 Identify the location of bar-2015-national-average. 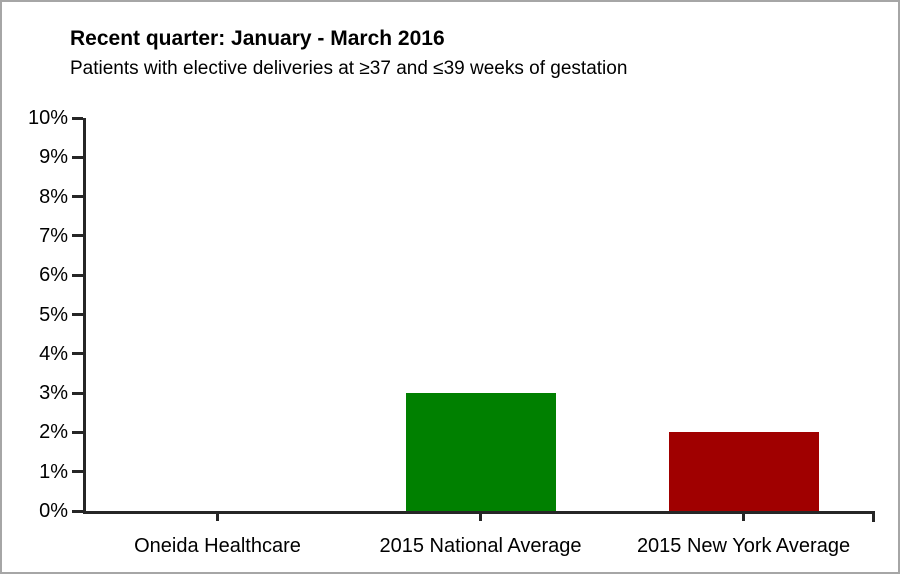
(480, 452).